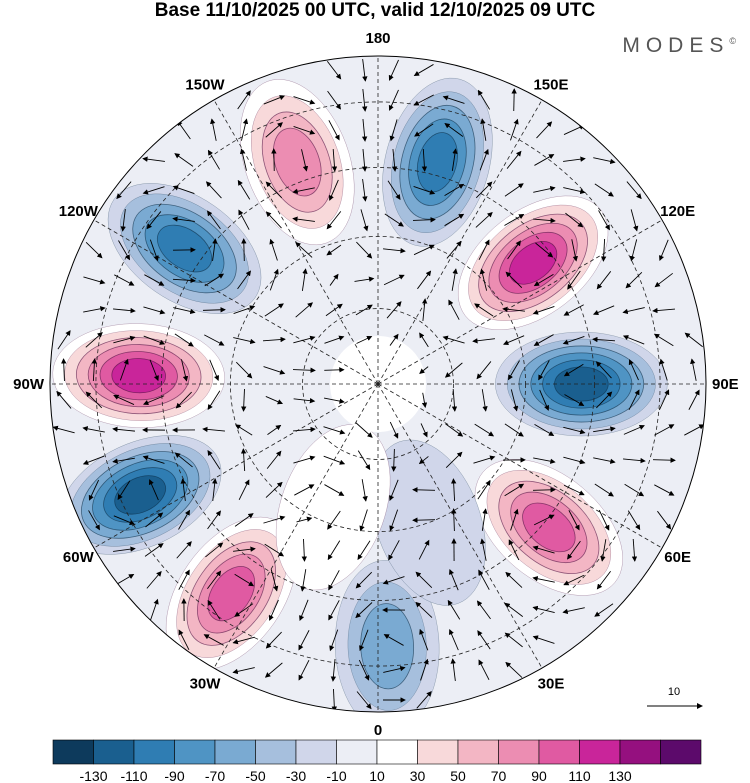  What do you see at coordinates (255, 775) in the screenshot?
I see `colorbar-tick-label: -50` at bounding box center [255, 775].